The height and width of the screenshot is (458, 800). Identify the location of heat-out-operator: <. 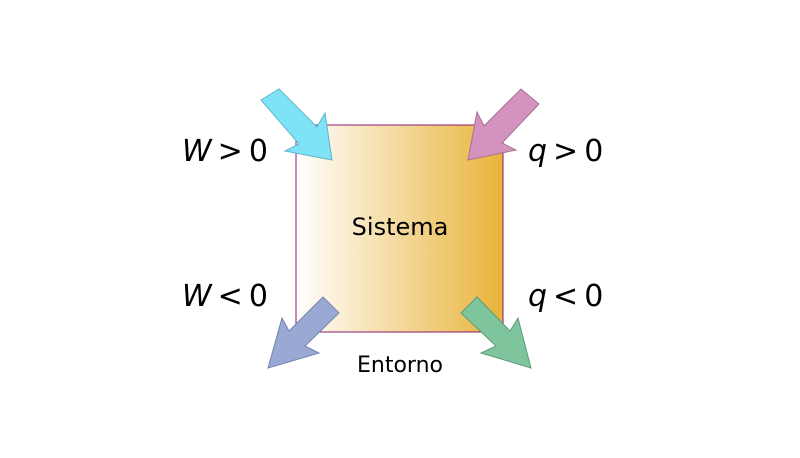
(566, 296).